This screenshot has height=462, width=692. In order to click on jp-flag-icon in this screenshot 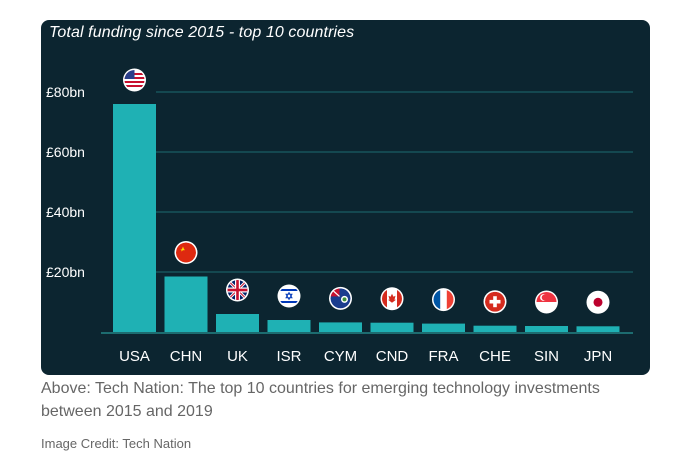, I will do `click(598, 302)`.